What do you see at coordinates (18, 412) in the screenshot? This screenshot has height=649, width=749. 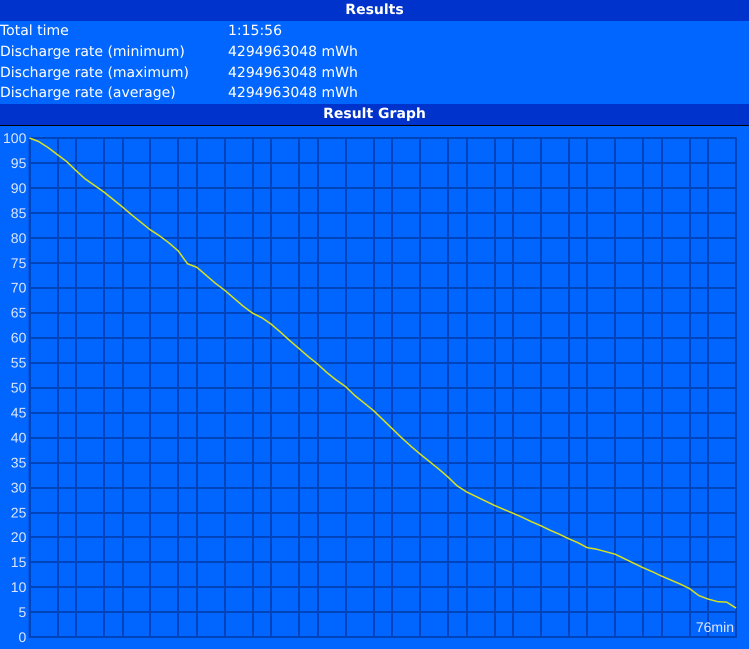 I see `y-tick-label: 45` at bounding box center [18, 412].